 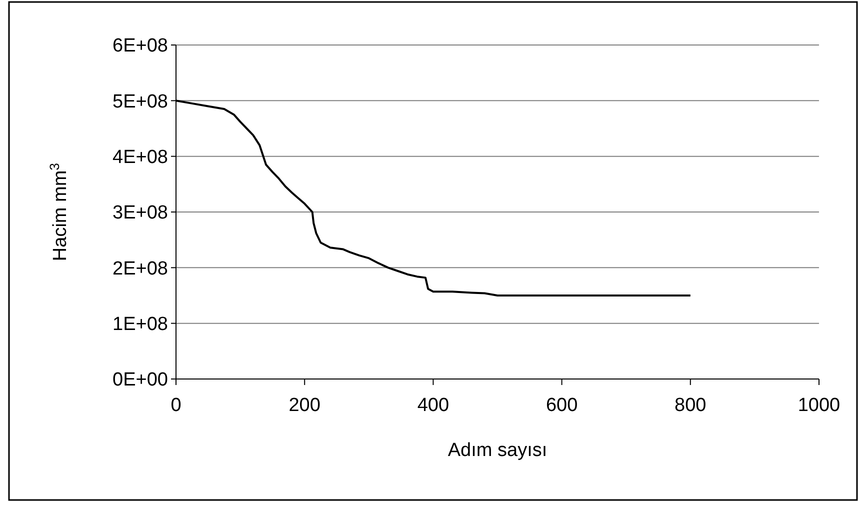 What do you see at coordinates (176, 405) in the screenshot?
I see `x-tick-label: 0` at bounding box center [176, 405].